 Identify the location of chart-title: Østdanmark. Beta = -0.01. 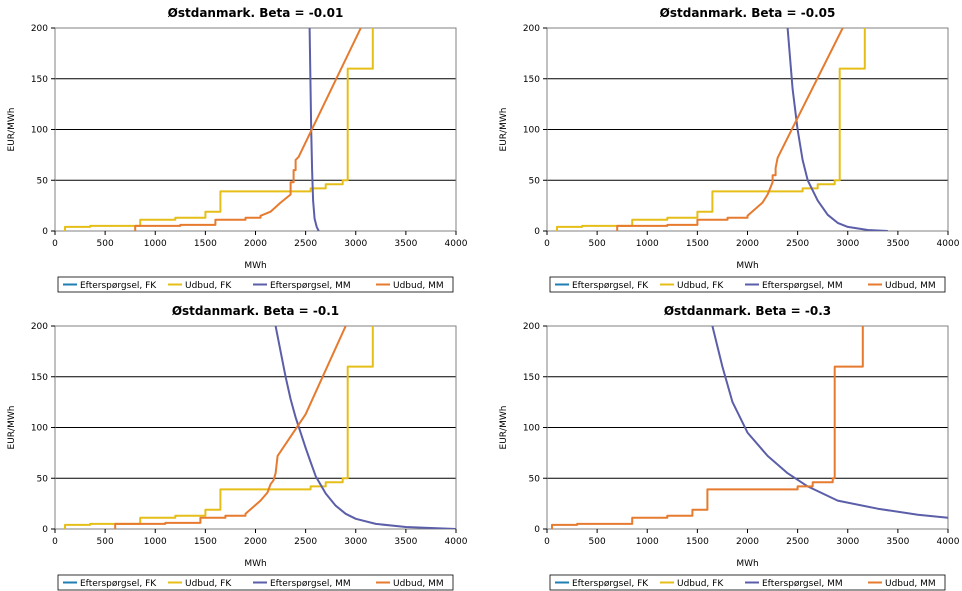
(256, 13).